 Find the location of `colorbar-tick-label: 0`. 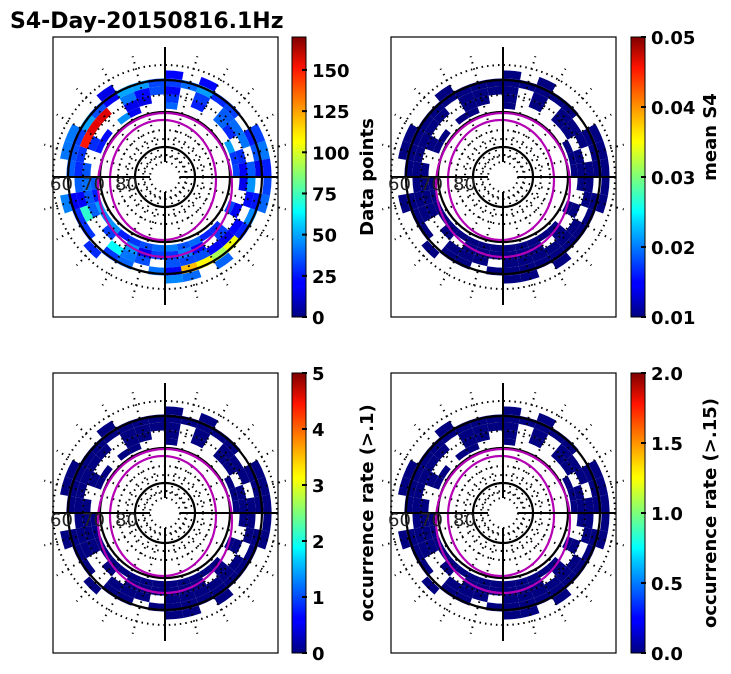

colorbar-tick-label: 0 is located at coordinates (318, 318).